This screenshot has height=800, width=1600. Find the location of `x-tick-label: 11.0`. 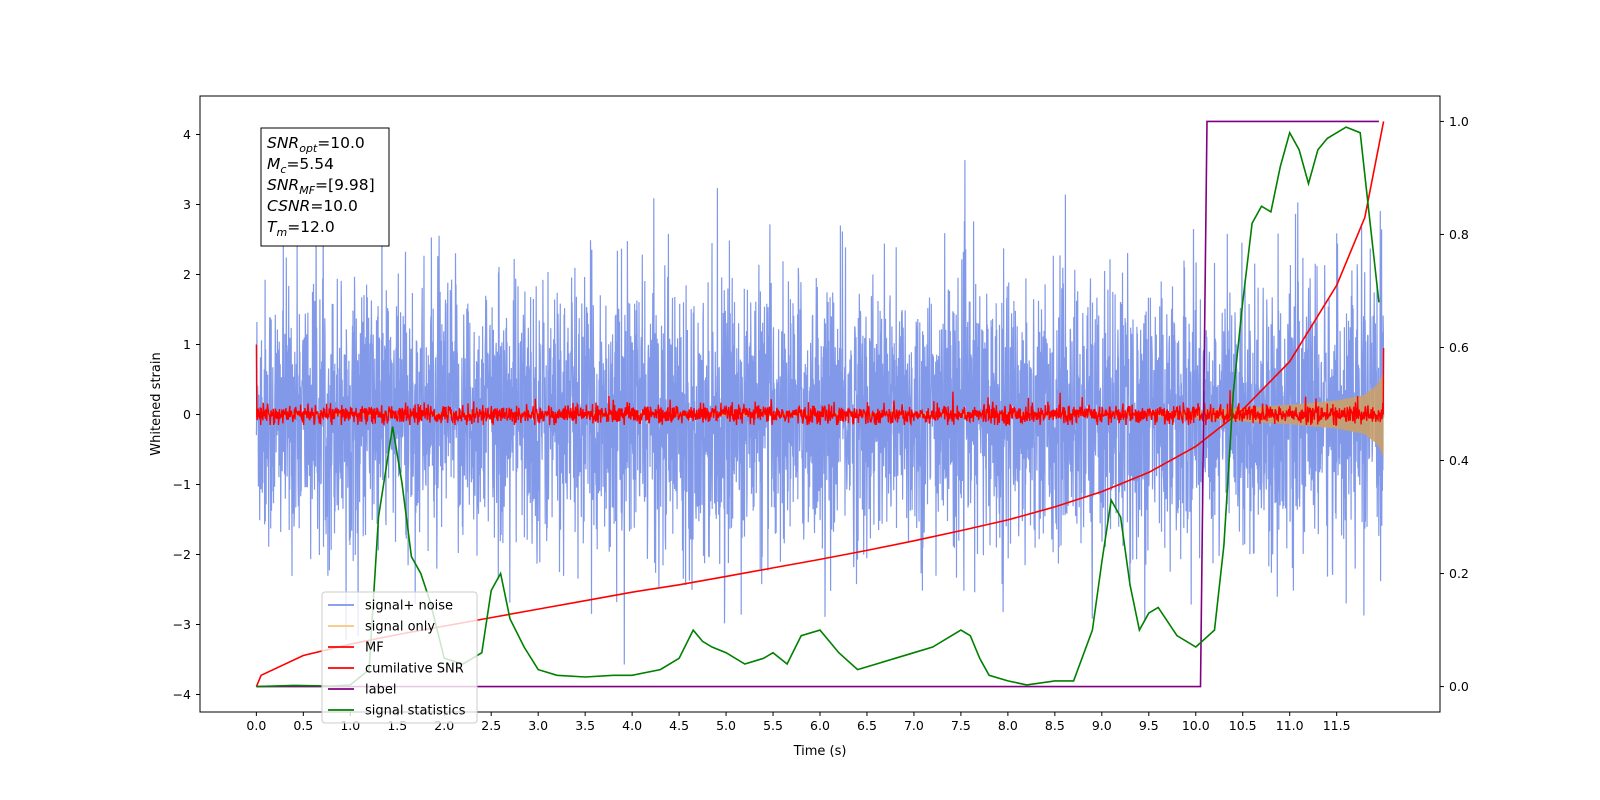

x-tick-label: 11.0 is located at coordinates (1290, 725).